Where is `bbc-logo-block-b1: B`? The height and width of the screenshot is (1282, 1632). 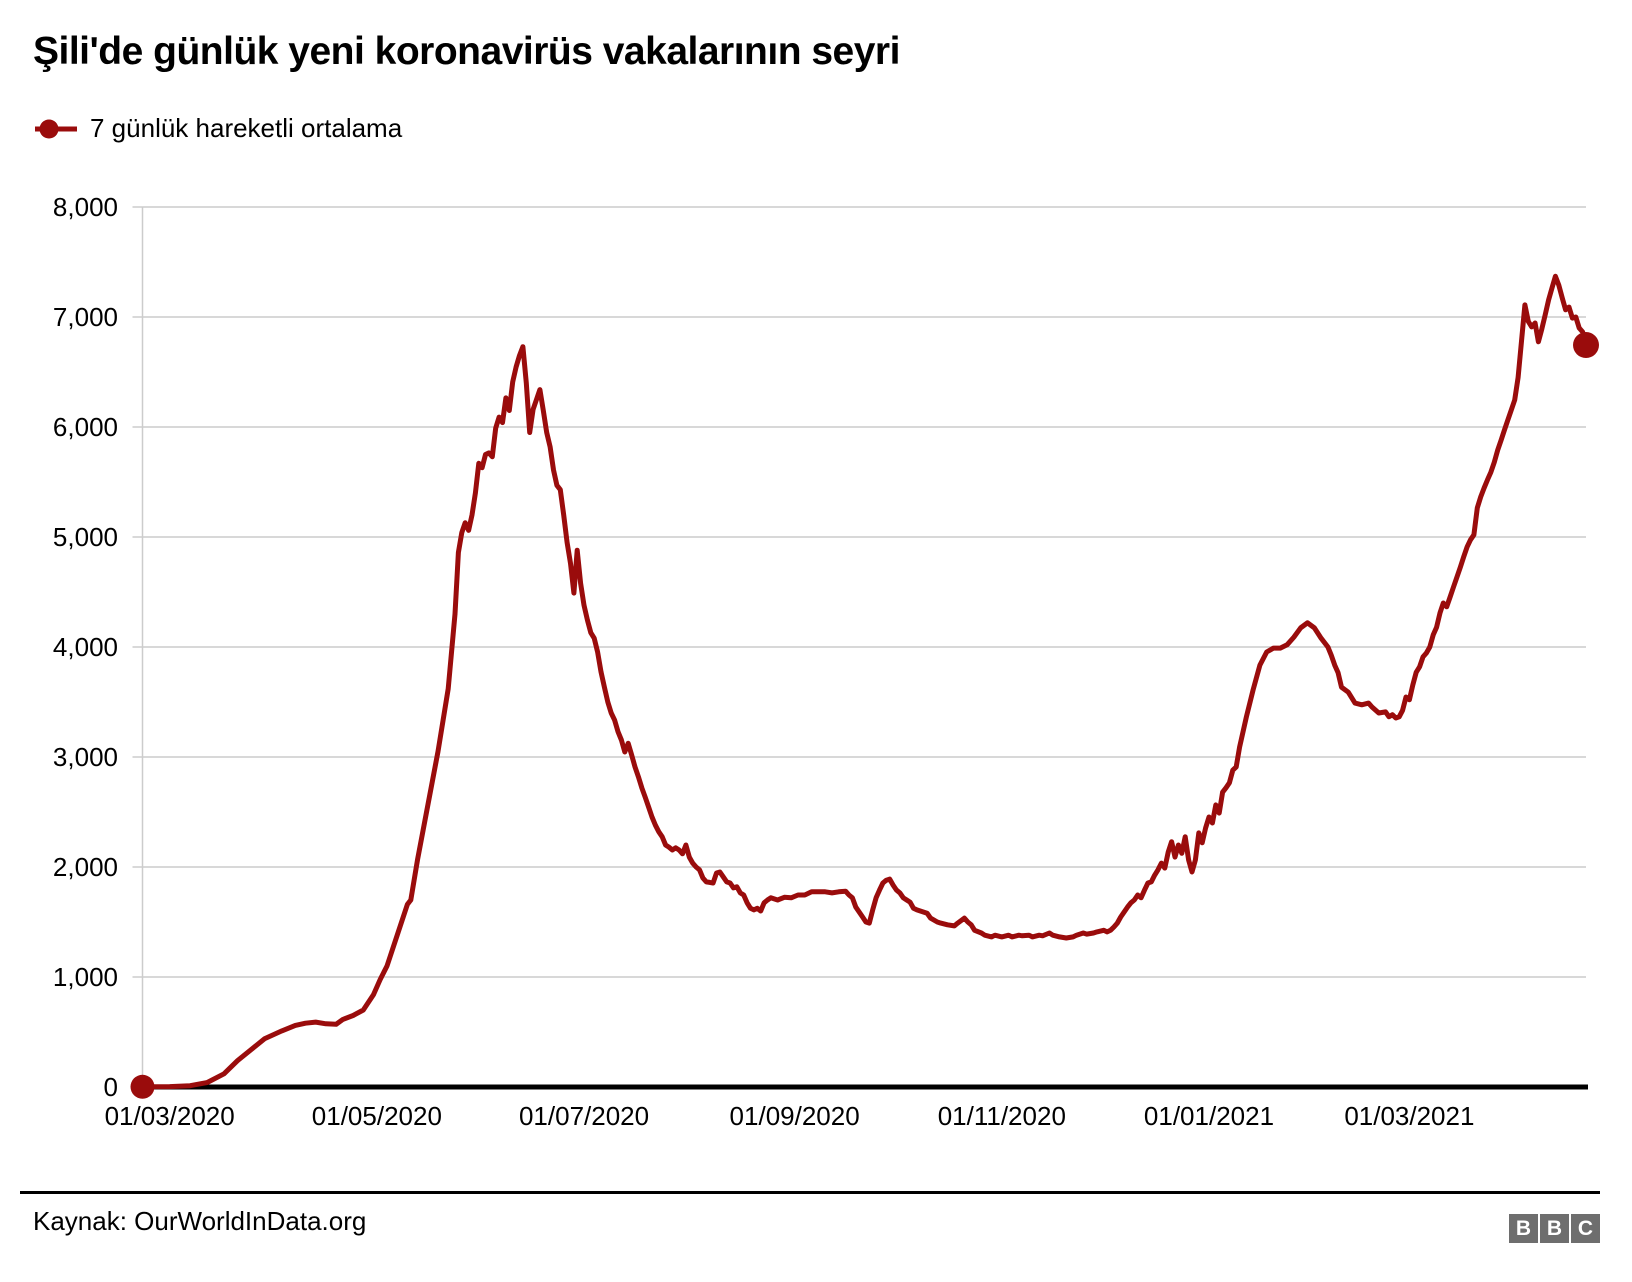
bbc-logo-block-b1: B is located at coordinates (1523, 1228).